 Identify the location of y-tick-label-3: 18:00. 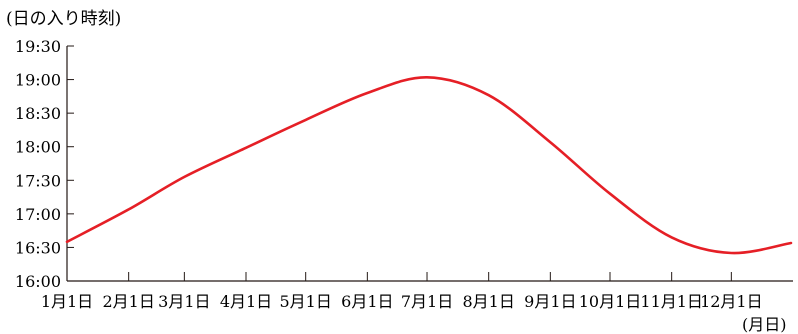
(38, 147).